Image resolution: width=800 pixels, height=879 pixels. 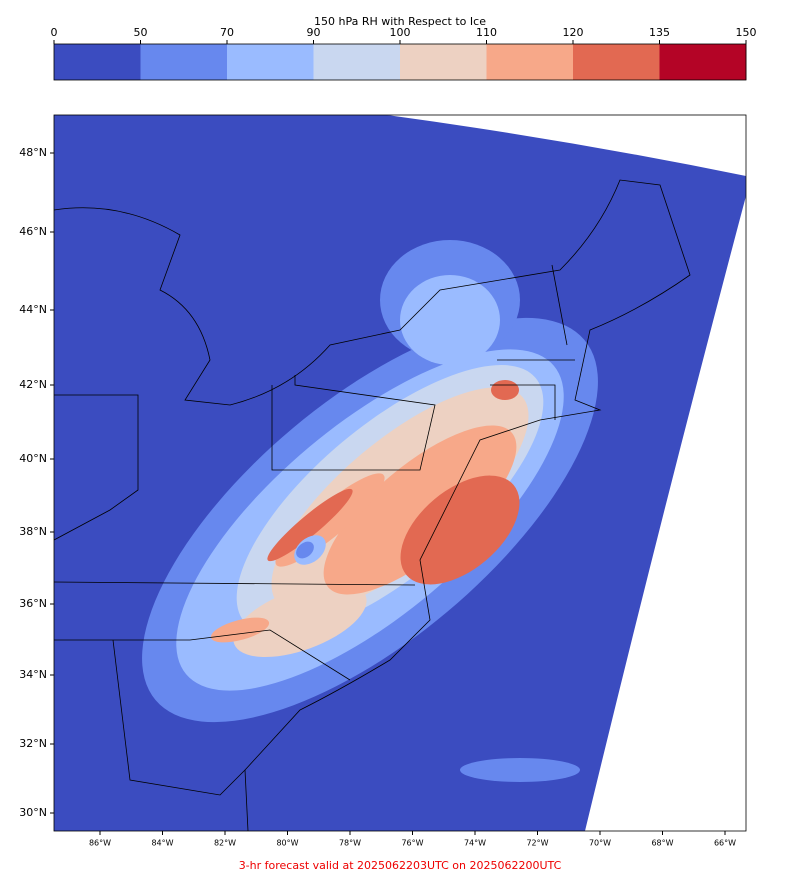 What do you see at coordinates (573, 32) in the screenshot?
I see `colorbar-tick-label: 120` at bounding box center [573, 32].